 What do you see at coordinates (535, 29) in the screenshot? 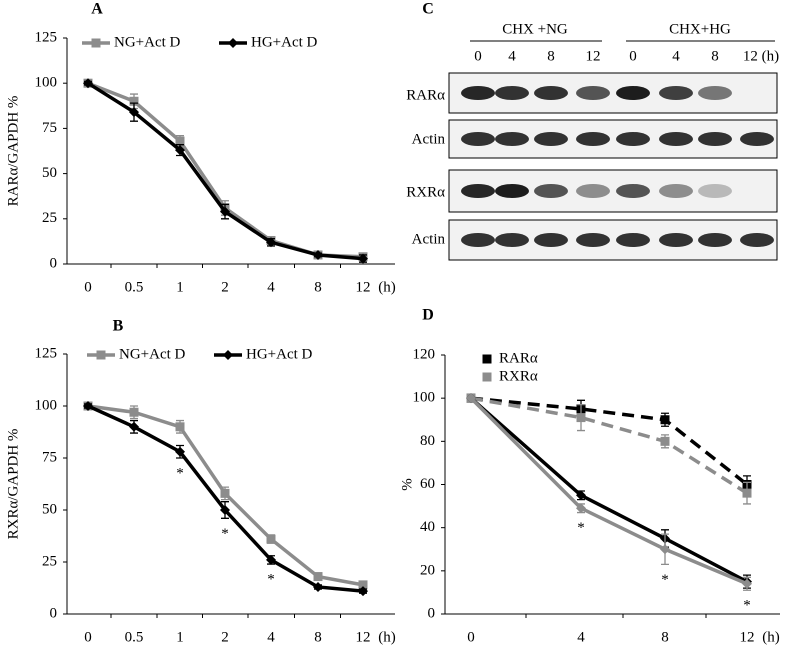
I see `group-label: CHX +NG` at bounding box center [535, 29].